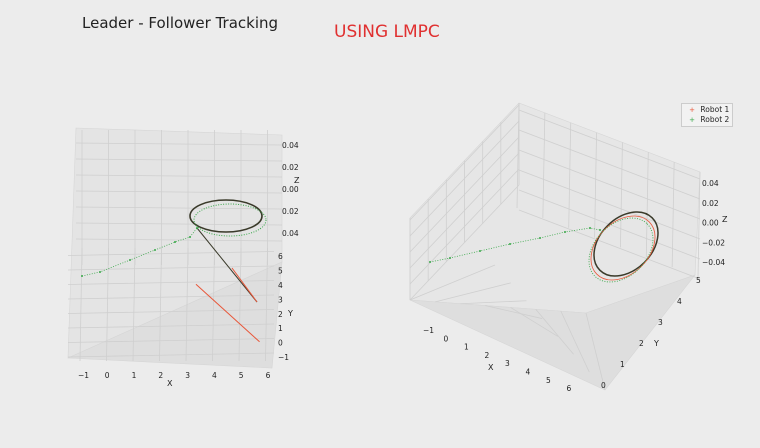  What do you see at coordinates (692, 120) in the screenshot?
I see `legend-marker-robot-2: +` at bounding box center [692, 120].